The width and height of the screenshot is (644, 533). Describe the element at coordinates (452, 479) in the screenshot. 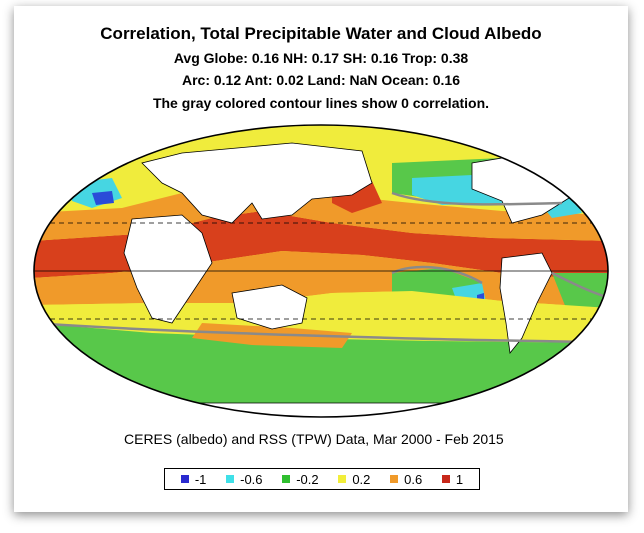

I see `legend-item: 1` at that location.